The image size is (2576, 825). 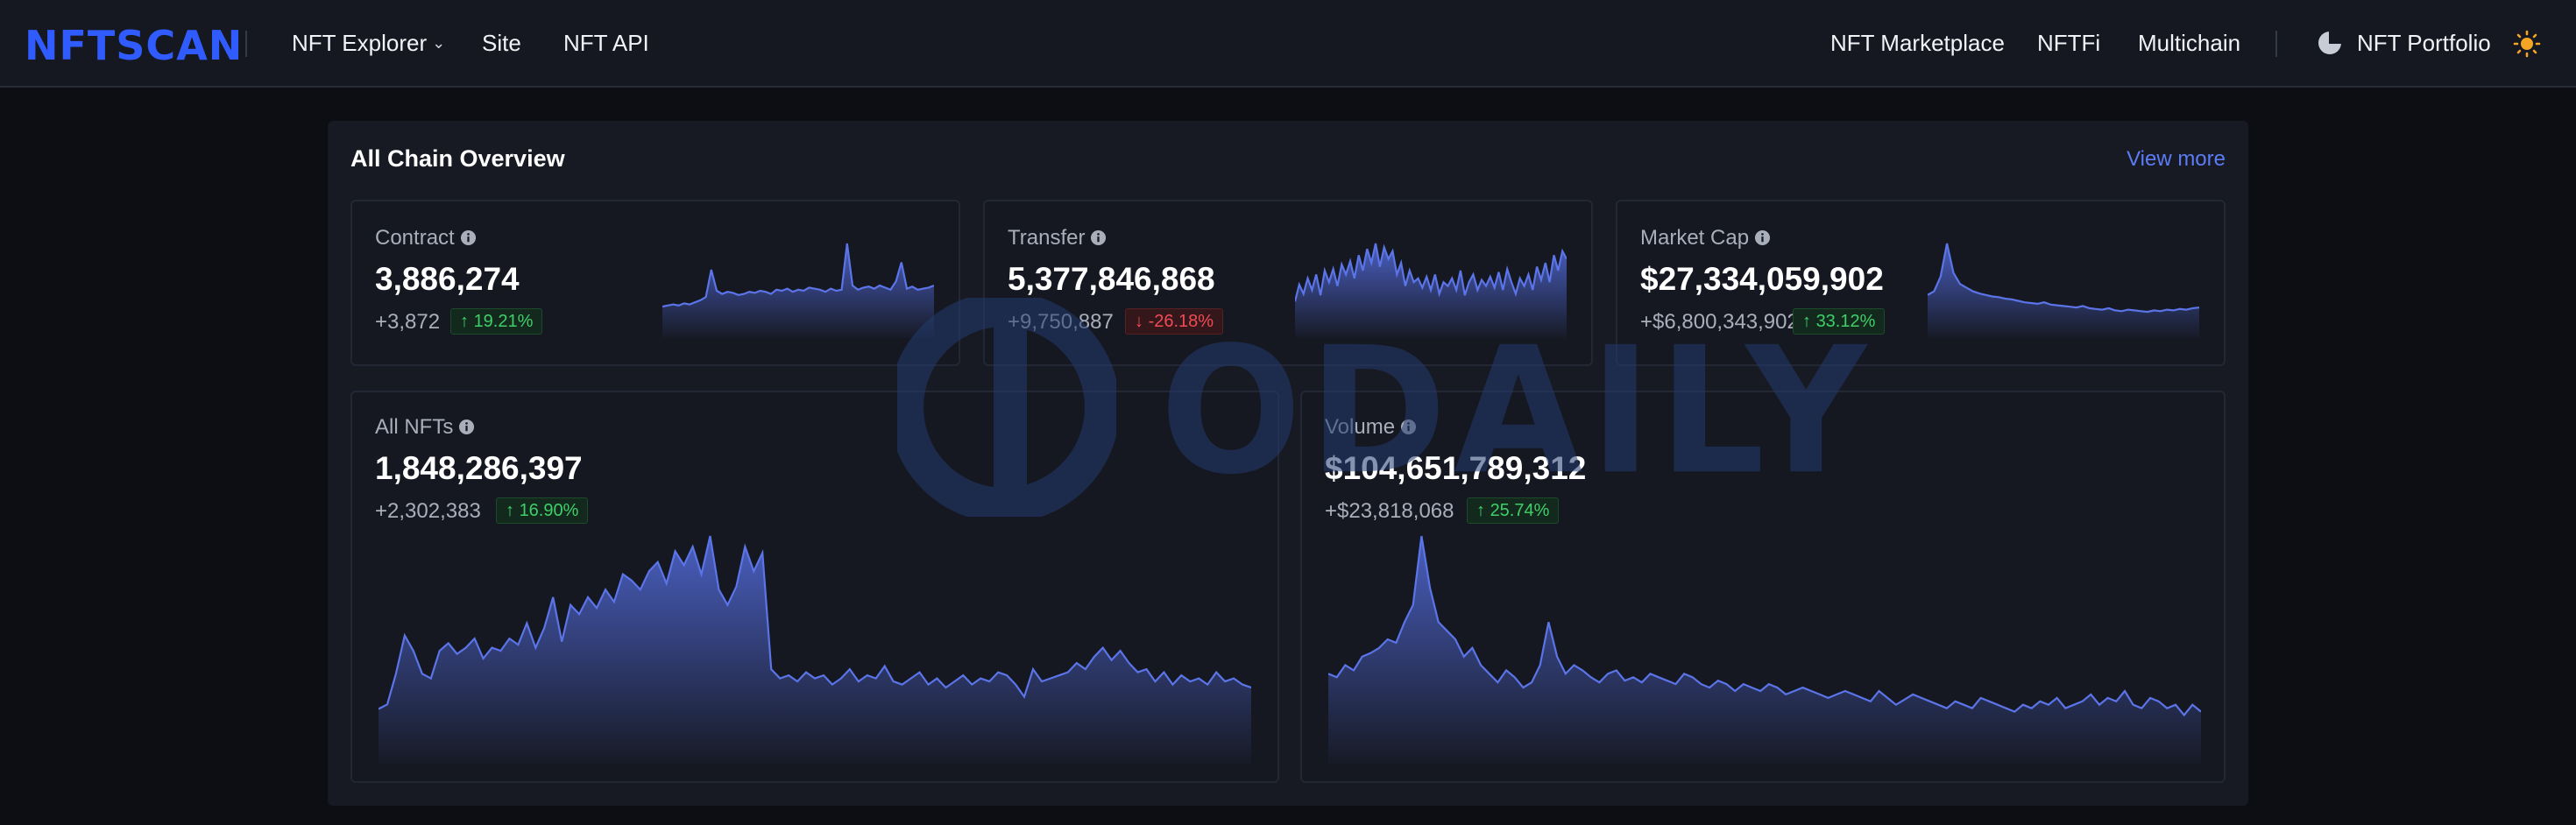 I want to click on nav-nftfi: NFTFi, so click(x=2069, y=43).